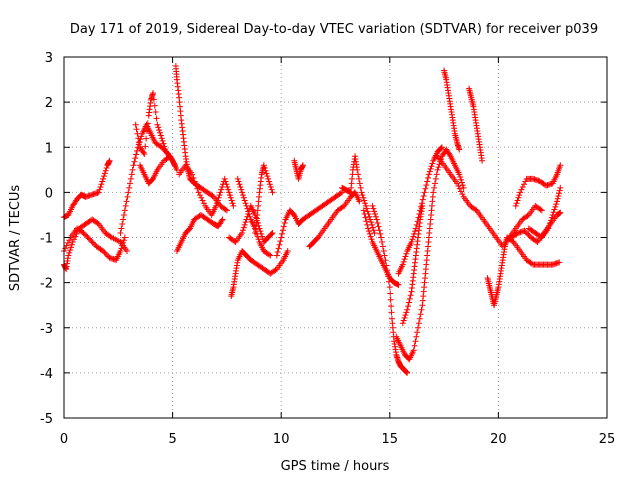 The height and width of the screenshot is (480, 640). Describe the element at coordinates (298, 169) in the screenshot. I see `series-arc-o` at that location.